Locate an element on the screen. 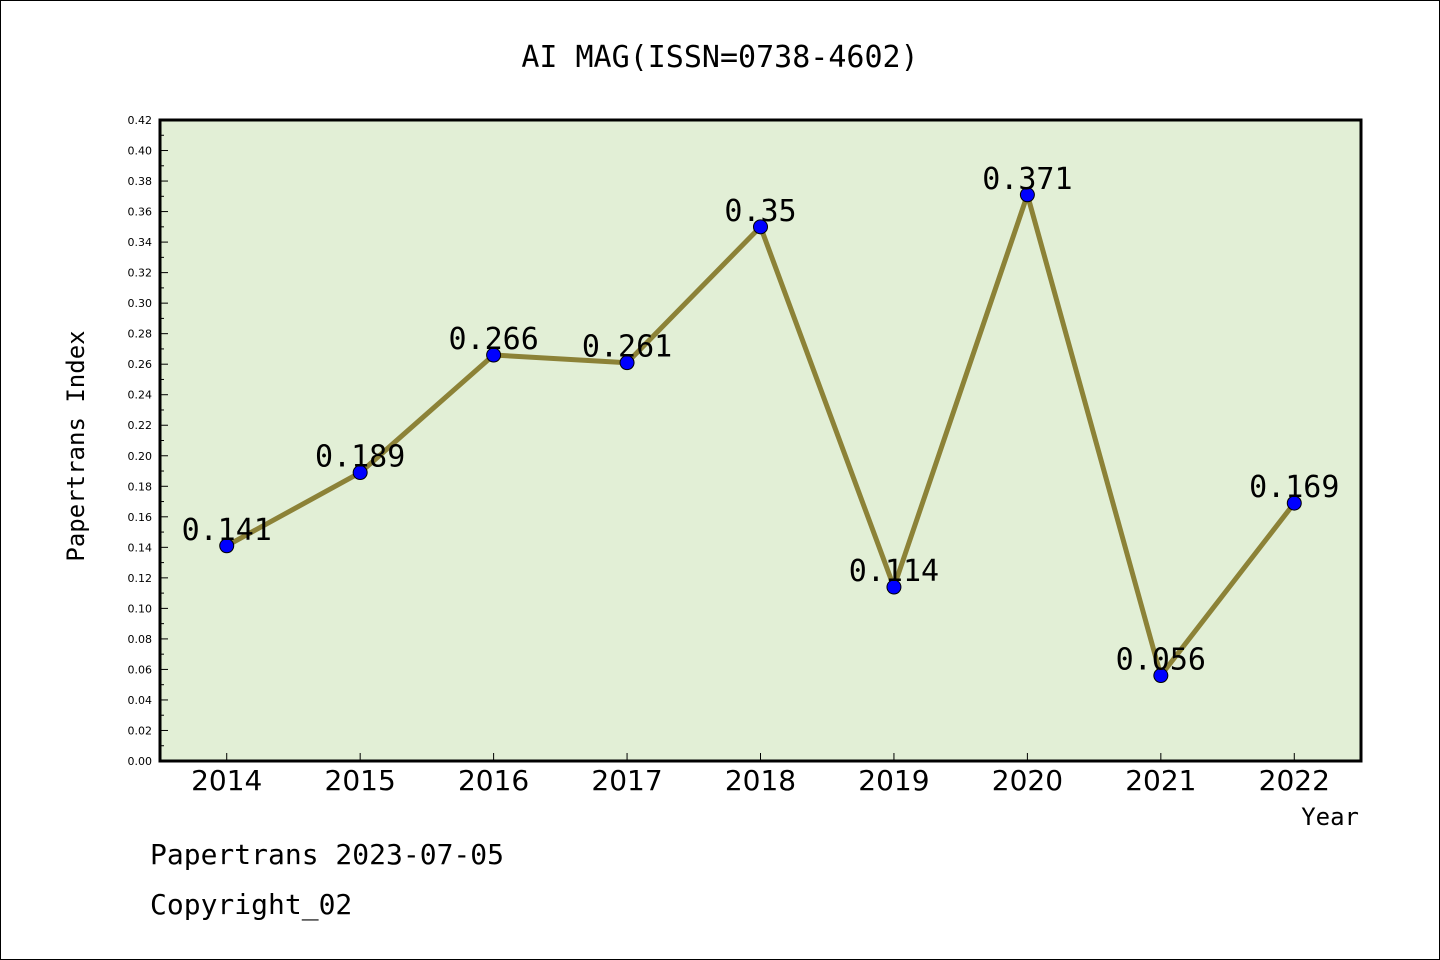 Image resolution: width=1440 pixels, height=960 pixels. x-tick-label: 2019 is located at coordinates (893, 780).